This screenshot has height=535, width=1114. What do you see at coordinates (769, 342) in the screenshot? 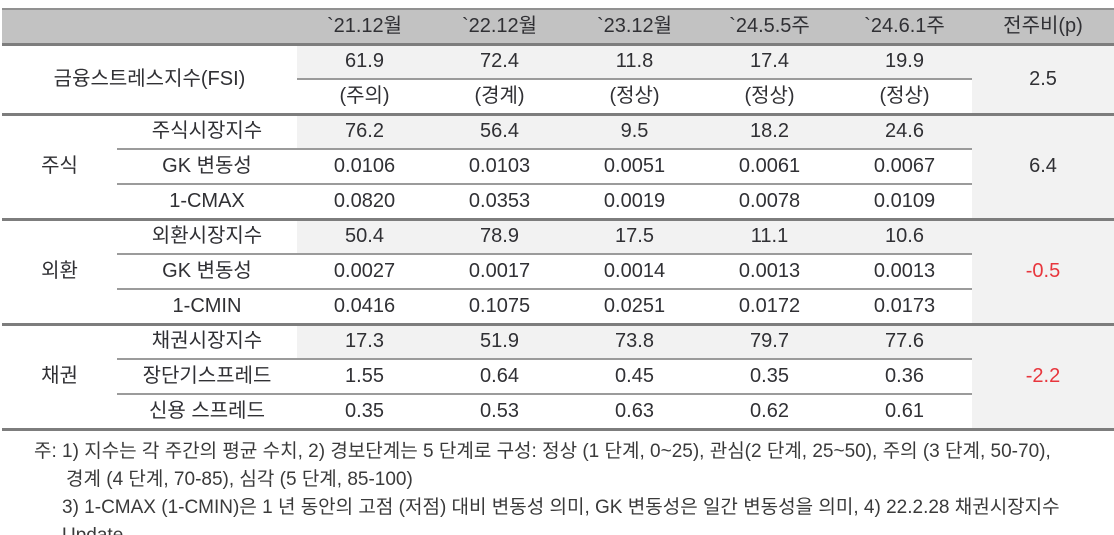
I see `value-cell: 79.7` at bounding box center [769, 342].